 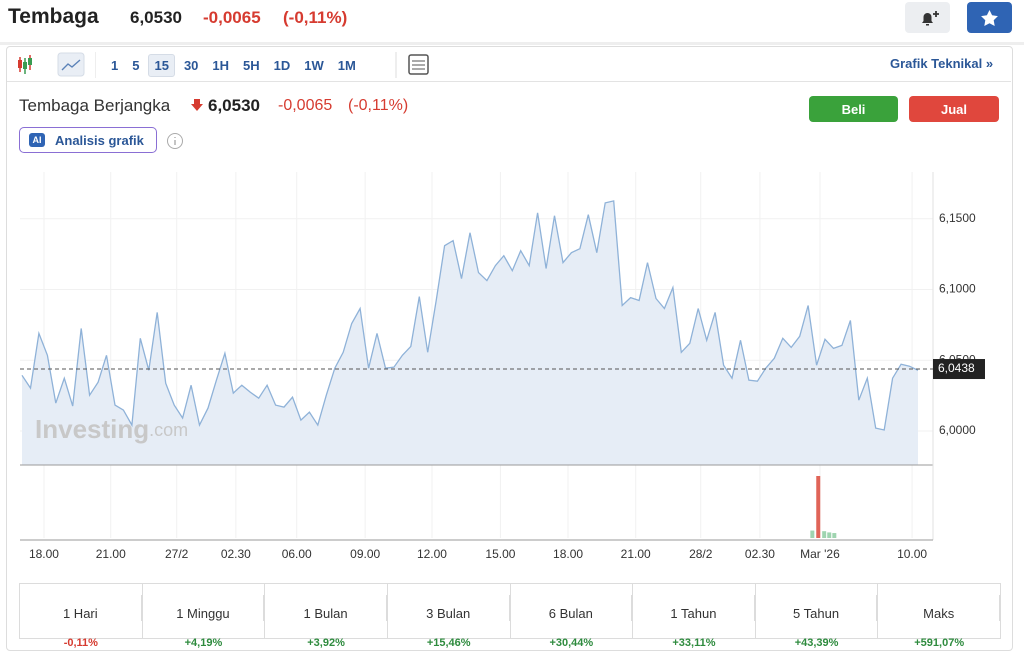 What do you see at coordinates (99, 140) in the screenshot?
I see `analysis-label: Analisis grafik` at bounding box center [99, 140].